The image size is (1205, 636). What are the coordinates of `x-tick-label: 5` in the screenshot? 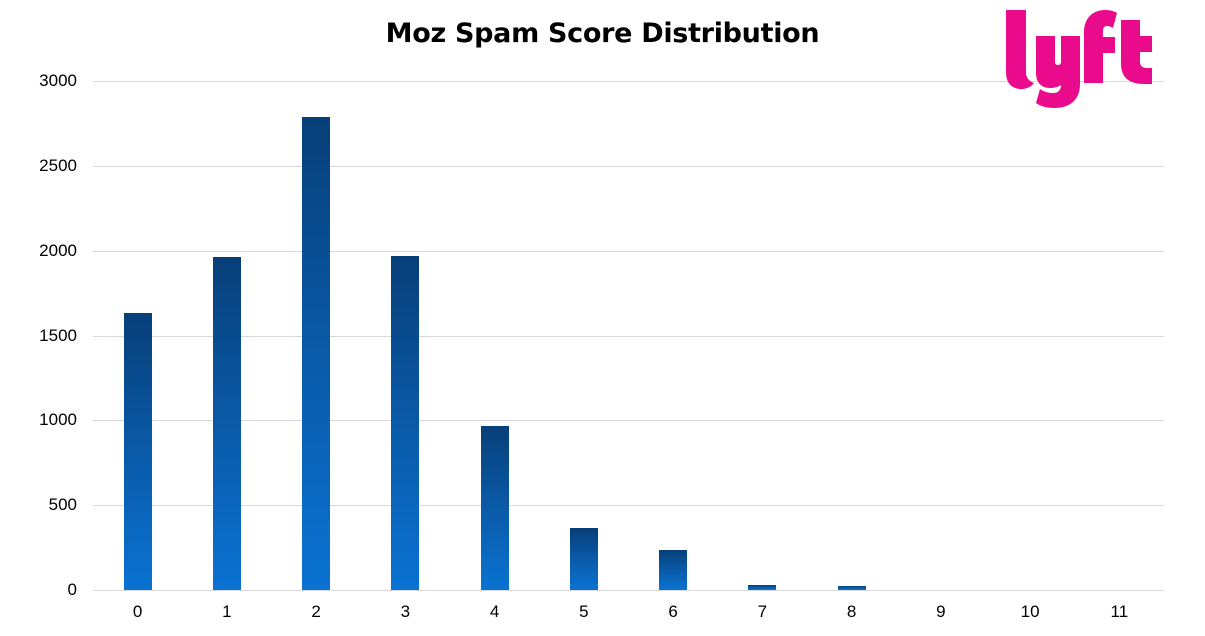 It's located at (584, 611).